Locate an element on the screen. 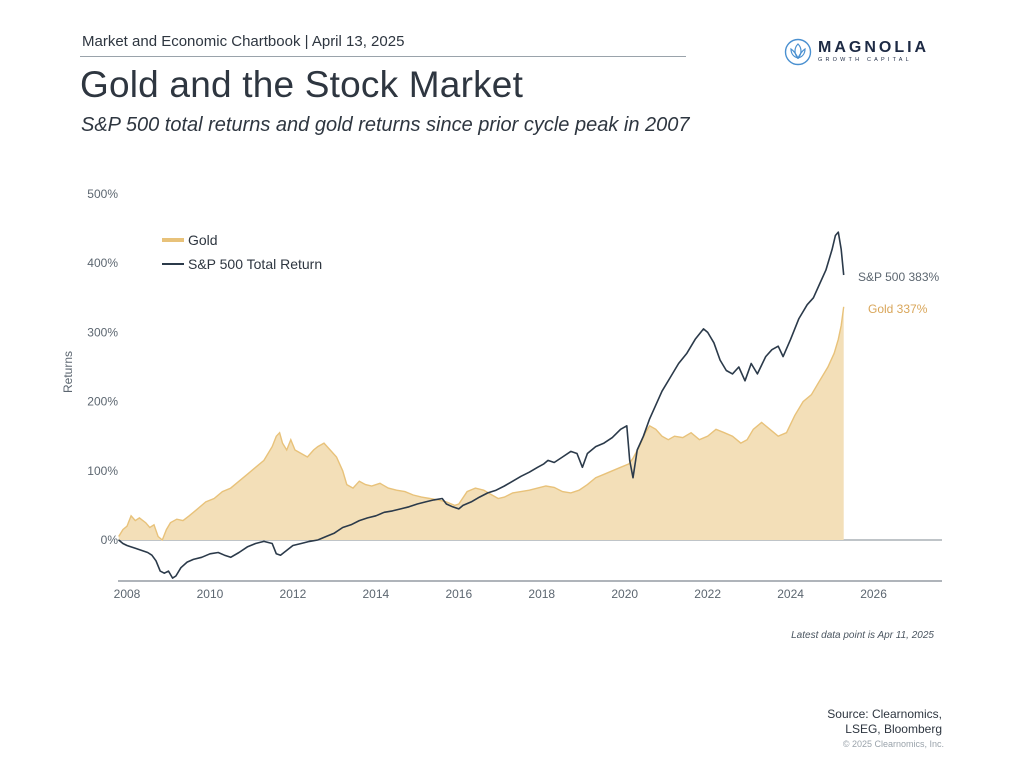  page-title: Gold and the Stock Market is located at coordinates (302, 84).